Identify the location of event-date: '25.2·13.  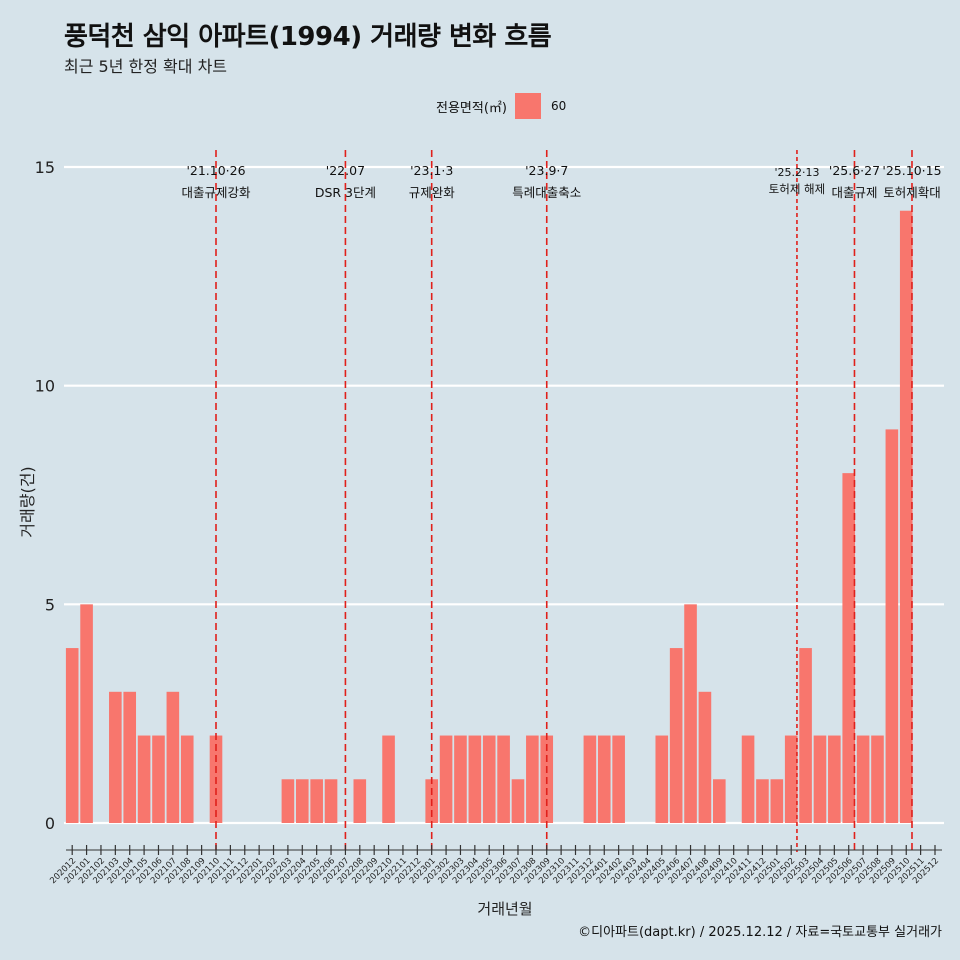
(796, 172).